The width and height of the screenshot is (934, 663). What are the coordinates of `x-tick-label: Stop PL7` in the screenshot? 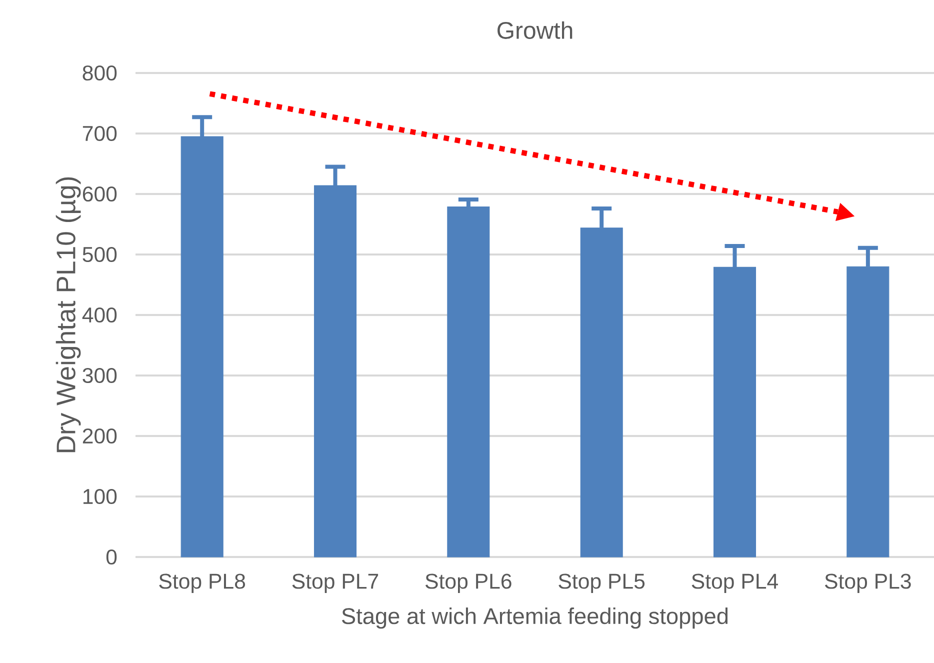 It's located at (335, 584).